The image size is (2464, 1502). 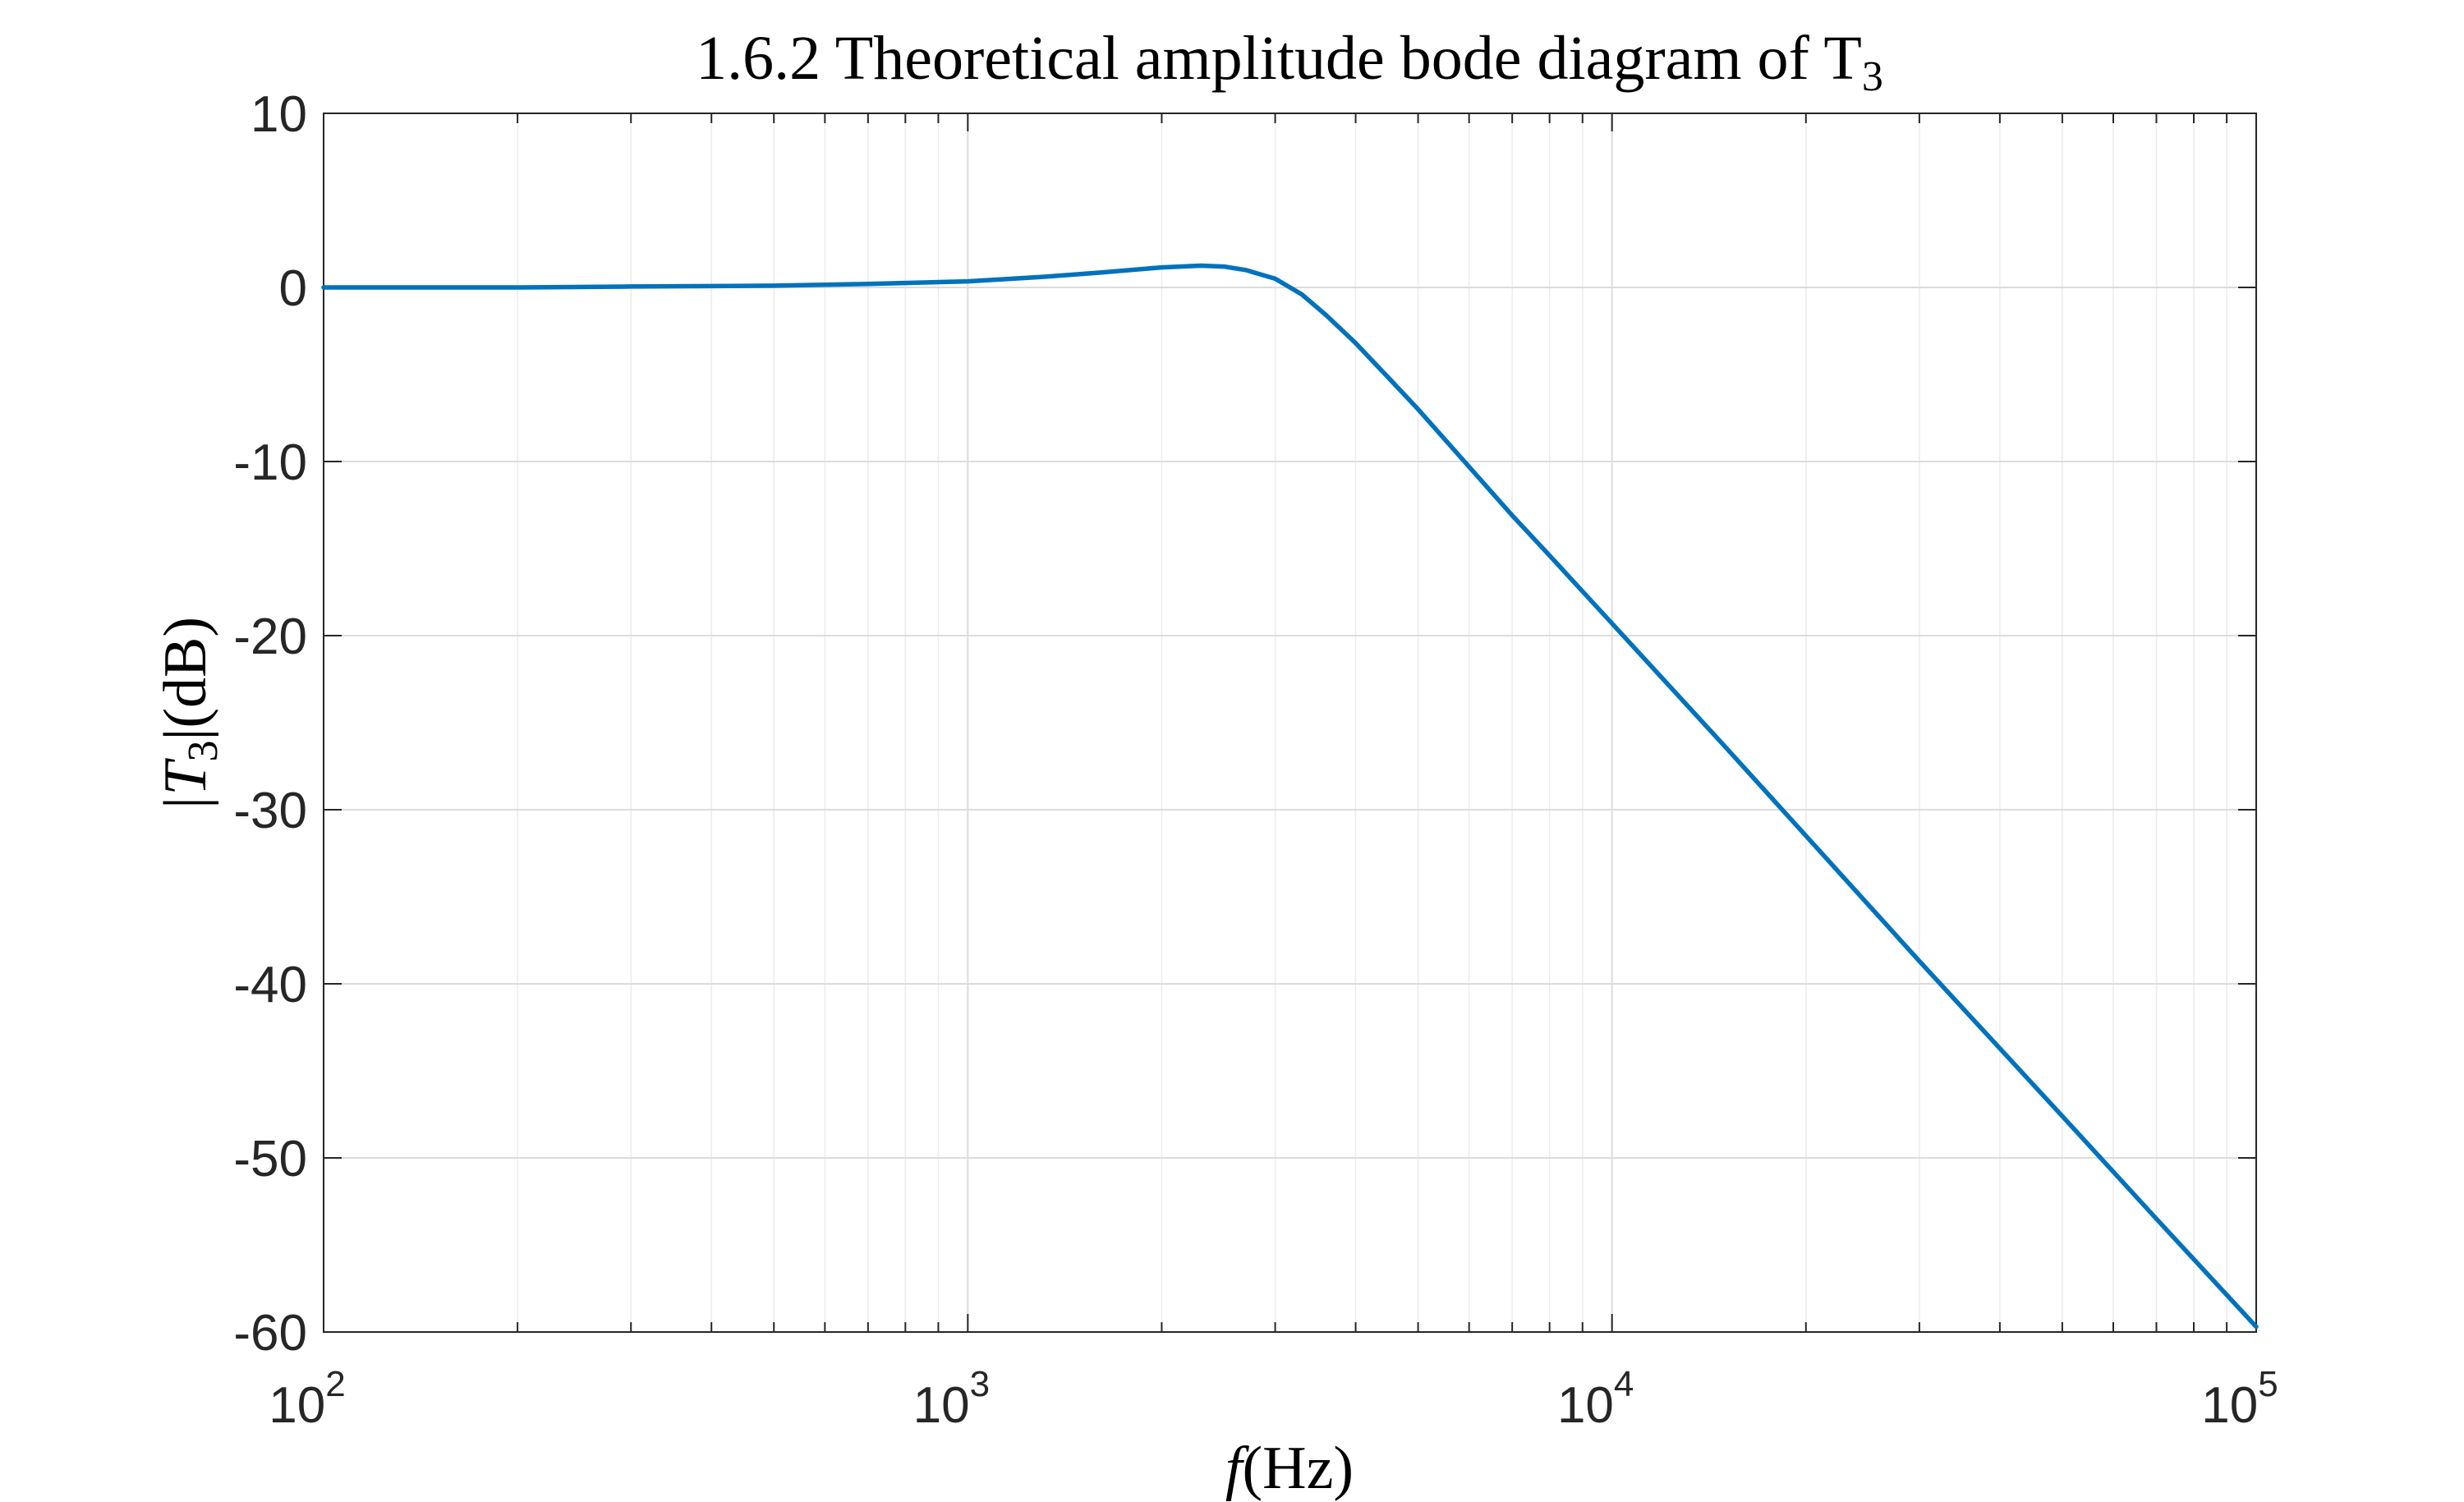 What do you see at coordinates (335, 1384) in the screenshot?
I see `x-tick-label-exponent: 2` at bounding box center [335, 1384].